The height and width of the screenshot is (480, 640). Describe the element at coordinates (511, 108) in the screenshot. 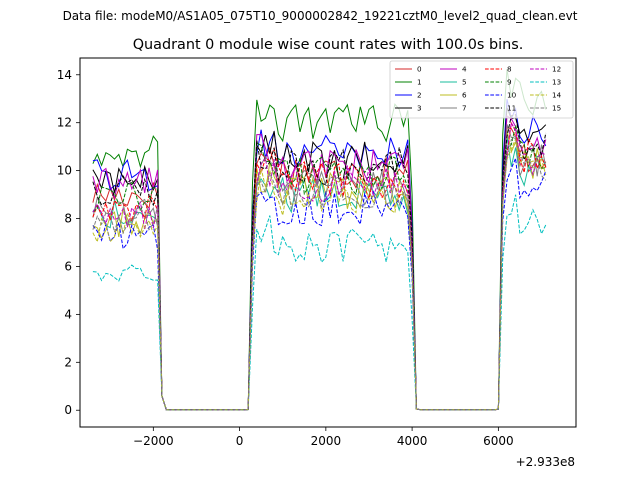

I see `legend-label-11: 11` at that location.